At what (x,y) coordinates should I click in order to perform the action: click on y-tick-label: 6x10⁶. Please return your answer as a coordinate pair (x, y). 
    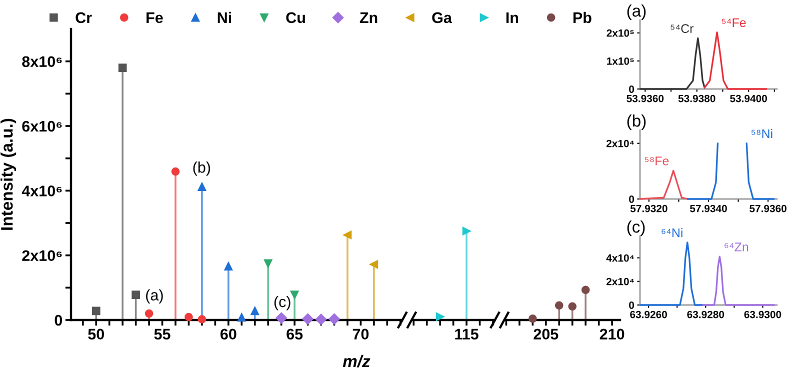
    Looking at the image, I should click on (42, 126).